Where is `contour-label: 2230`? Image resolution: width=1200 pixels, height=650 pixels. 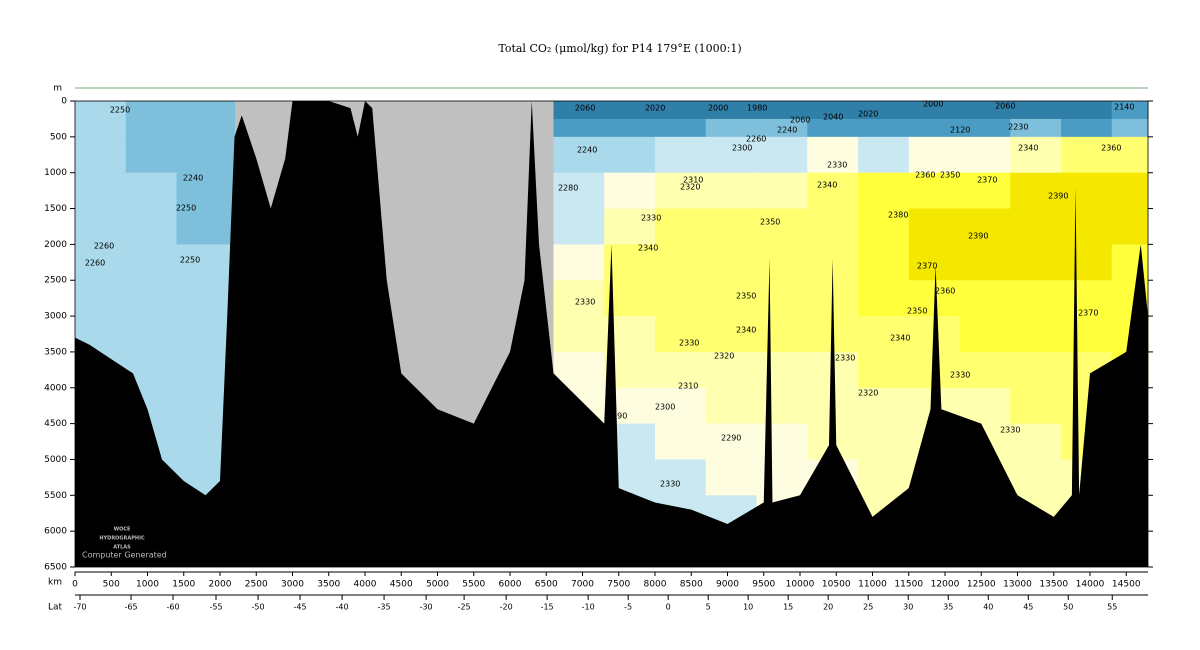 contour-label: 2230 is located at coordinates (1018, 127).